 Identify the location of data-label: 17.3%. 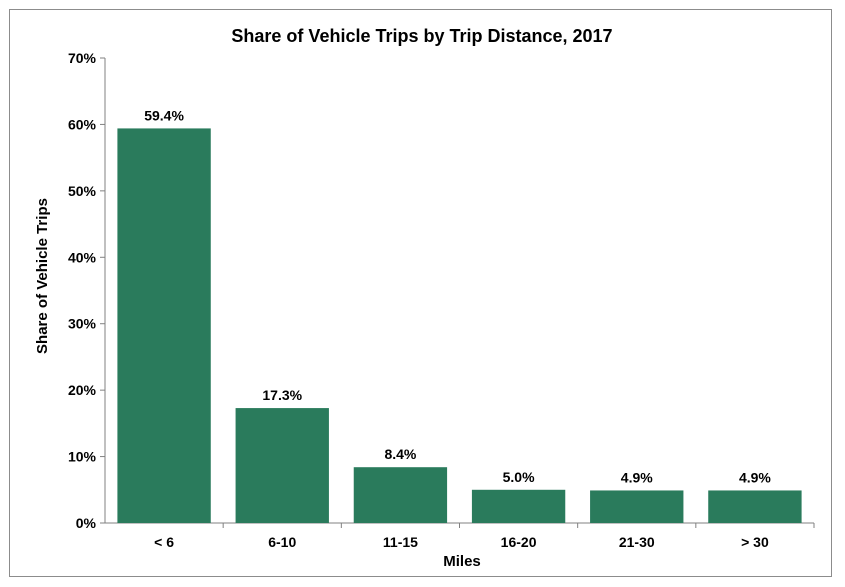
(282, 395).